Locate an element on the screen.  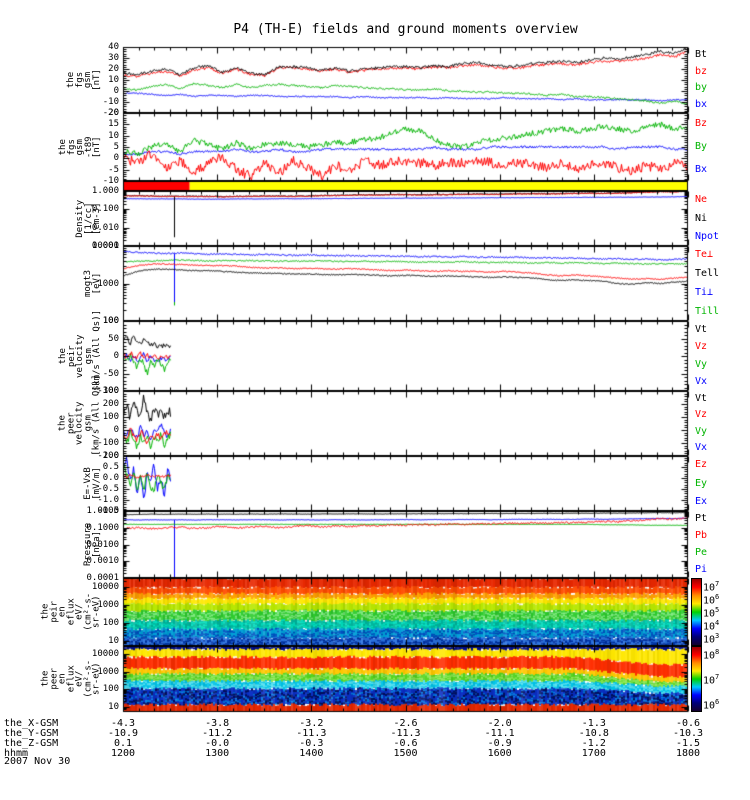
series-label-Bx: Bx is located at coordinates (701, 169).